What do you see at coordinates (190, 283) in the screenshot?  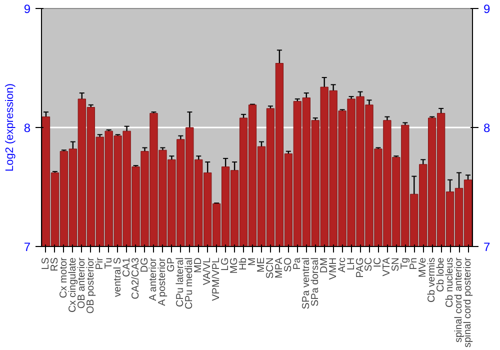 I see `x-tick-label: CPu medial` at bounding box center [190, 283].